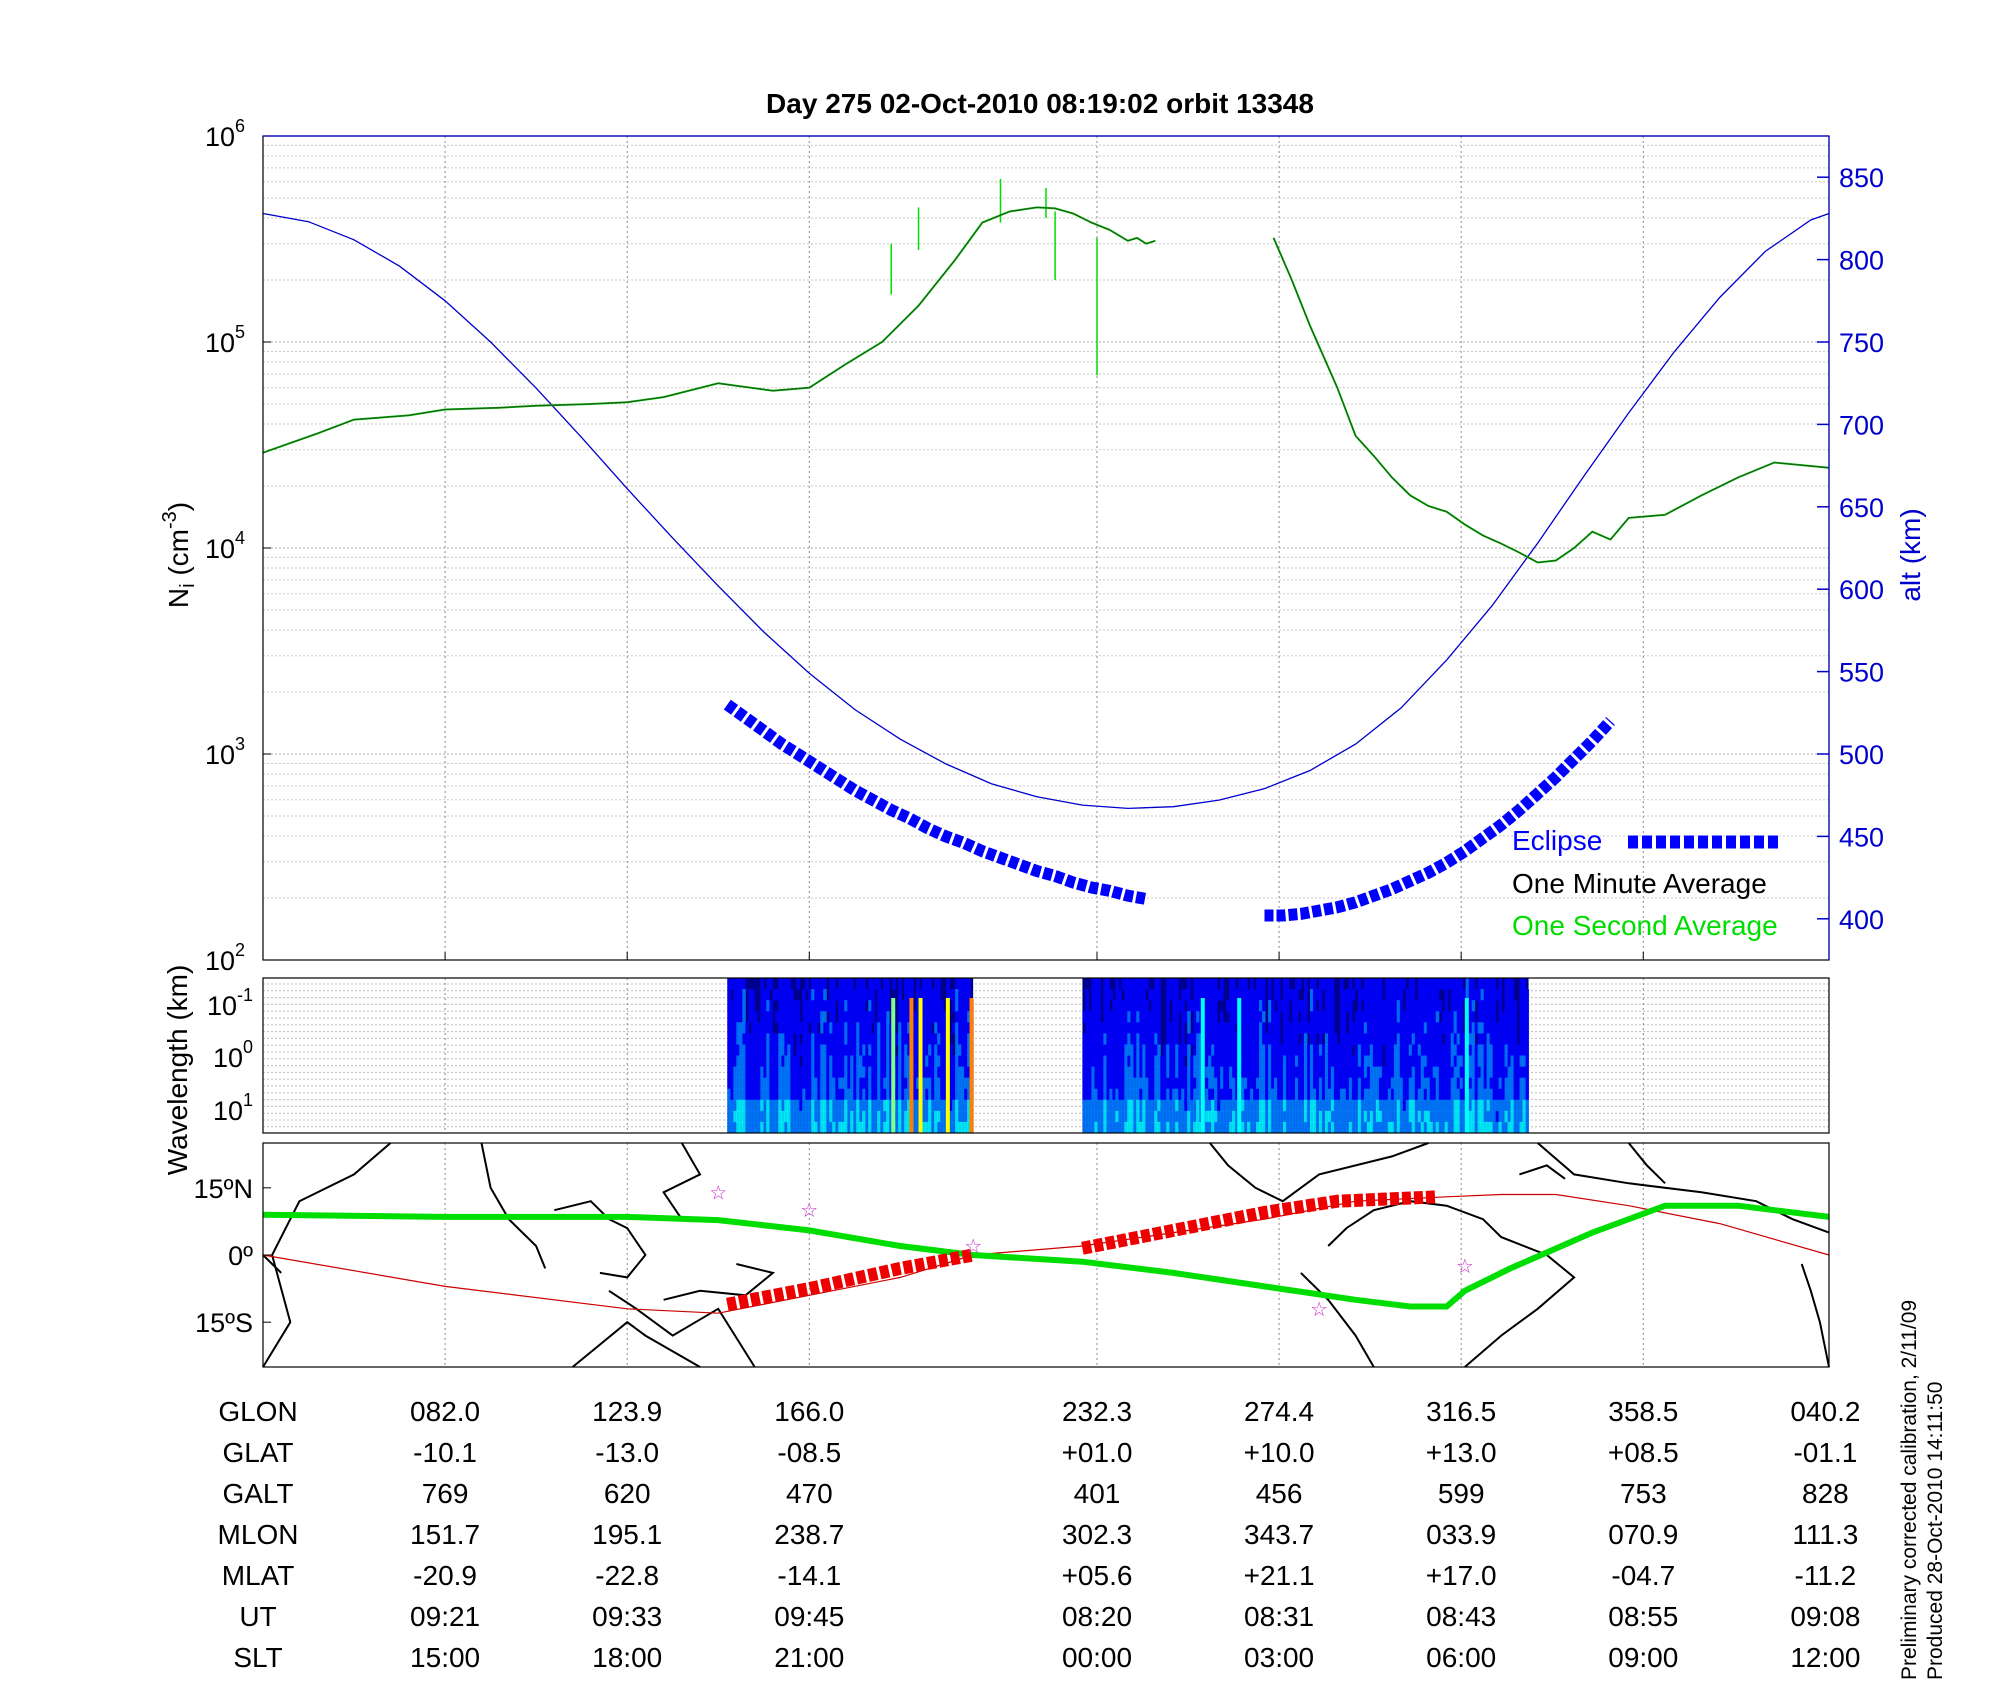 This screenshot has width=2000, height=1700. Describe the element at coordinates (1461, 1534) in the screenshot. I see `table-cell: 033.9` at that location.